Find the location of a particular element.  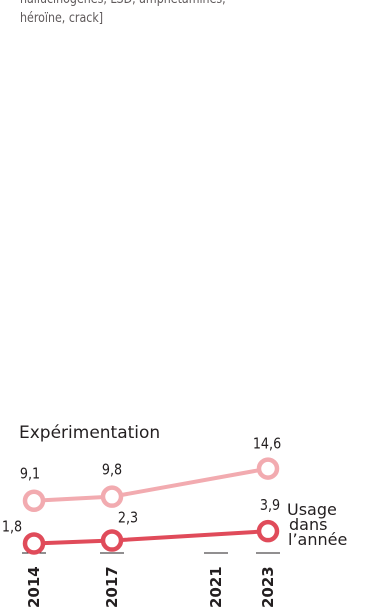

usage-line is located at coordinates (151, 537).